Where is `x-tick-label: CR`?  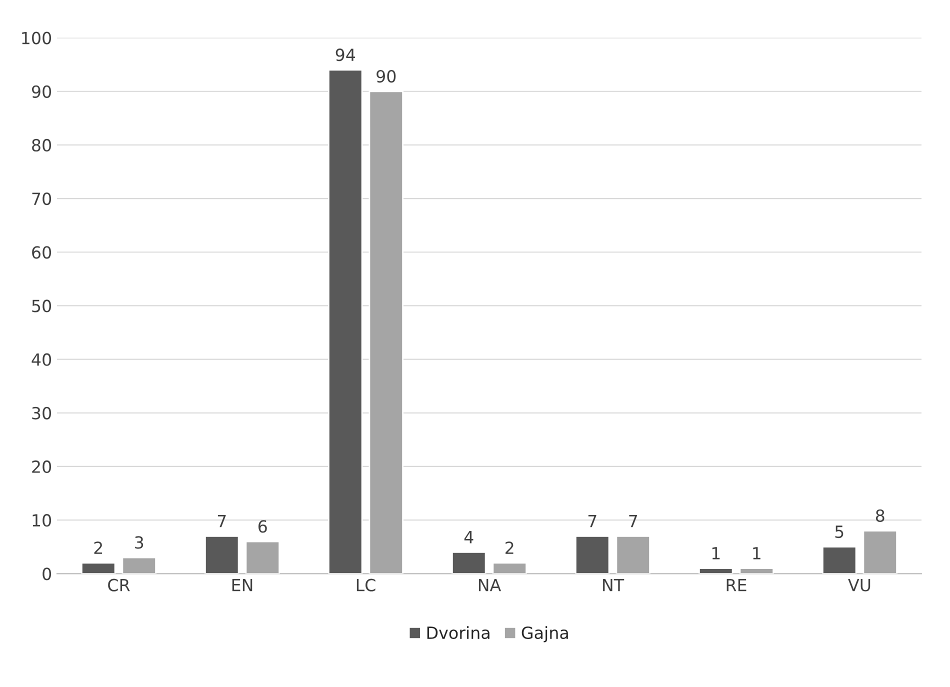 x-tick-label: CR is located at coordinates (119, 585).